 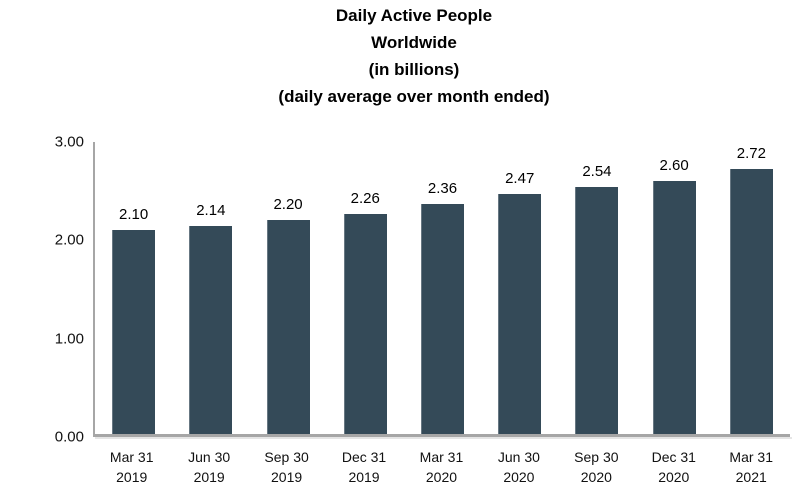 I want to click on bar-slot: 2.36, so click(x=442, y=288).